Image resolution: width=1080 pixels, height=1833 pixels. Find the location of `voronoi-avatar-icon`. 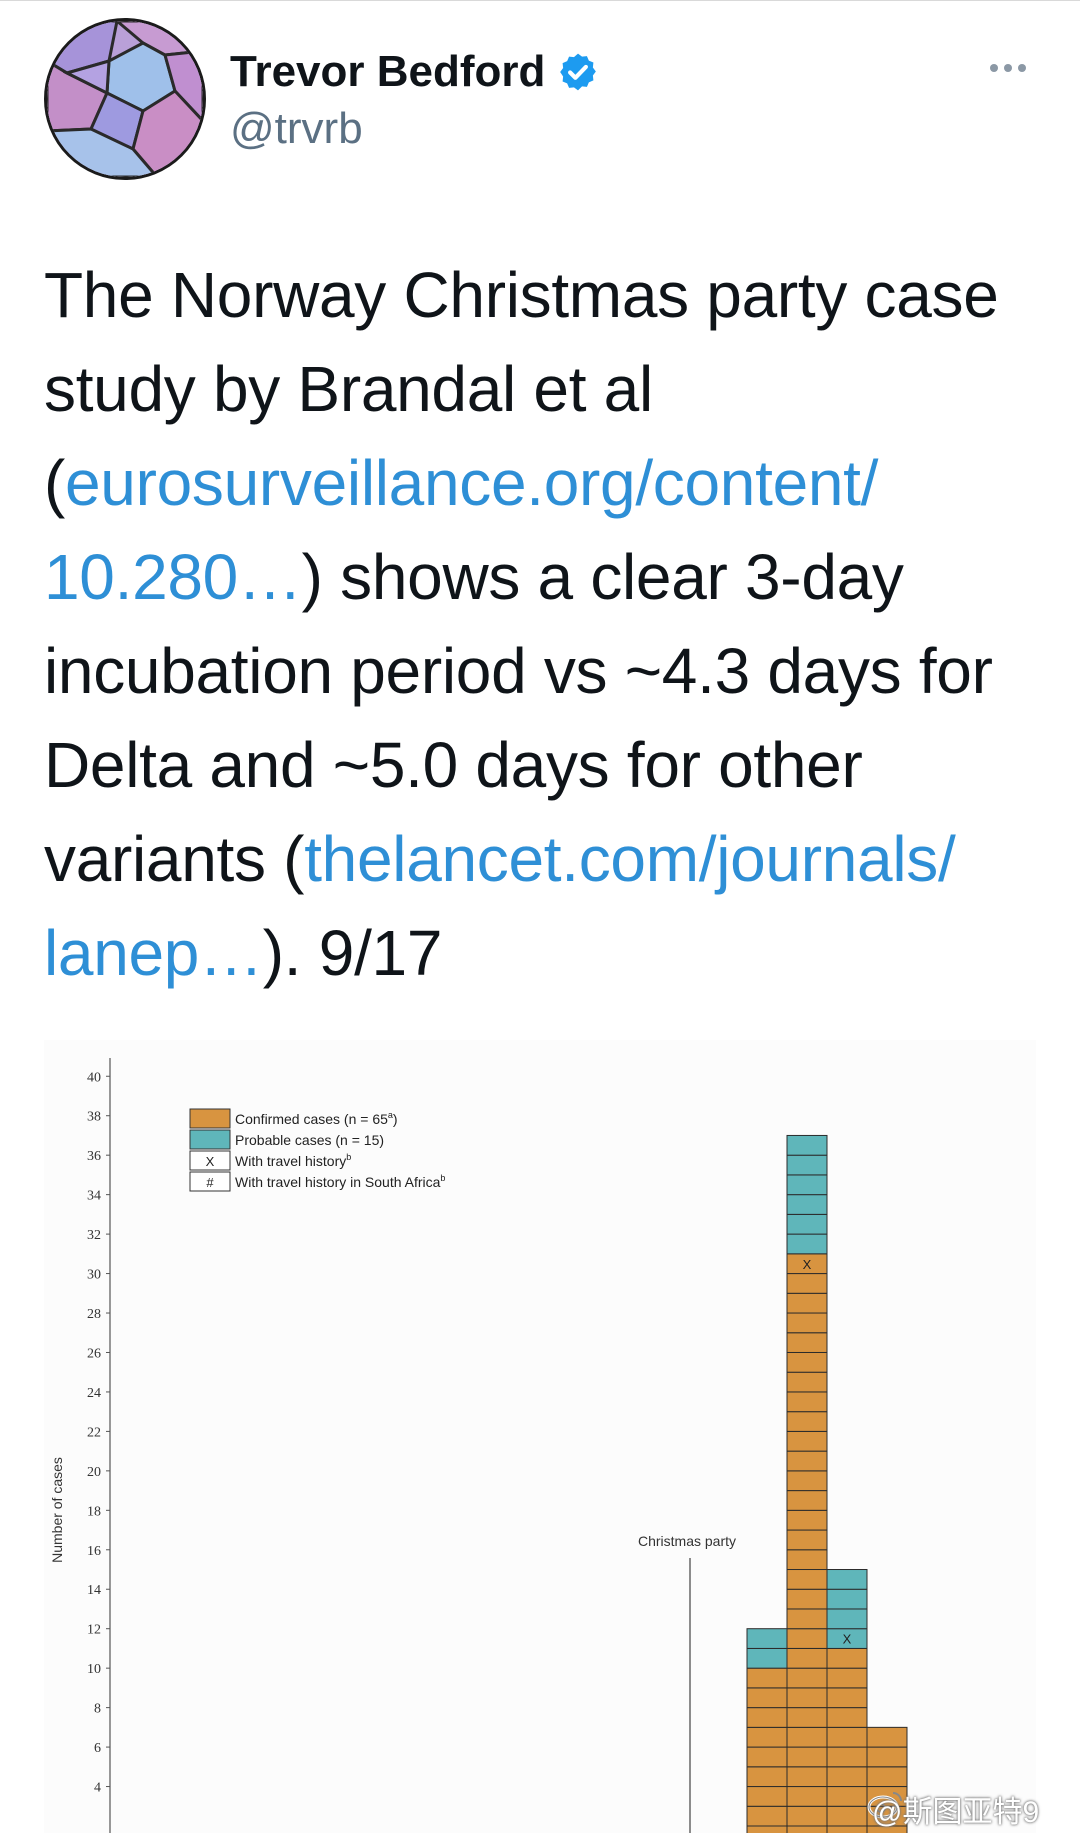

voronoi-avatar-icon is located at coordinates (125, 99).